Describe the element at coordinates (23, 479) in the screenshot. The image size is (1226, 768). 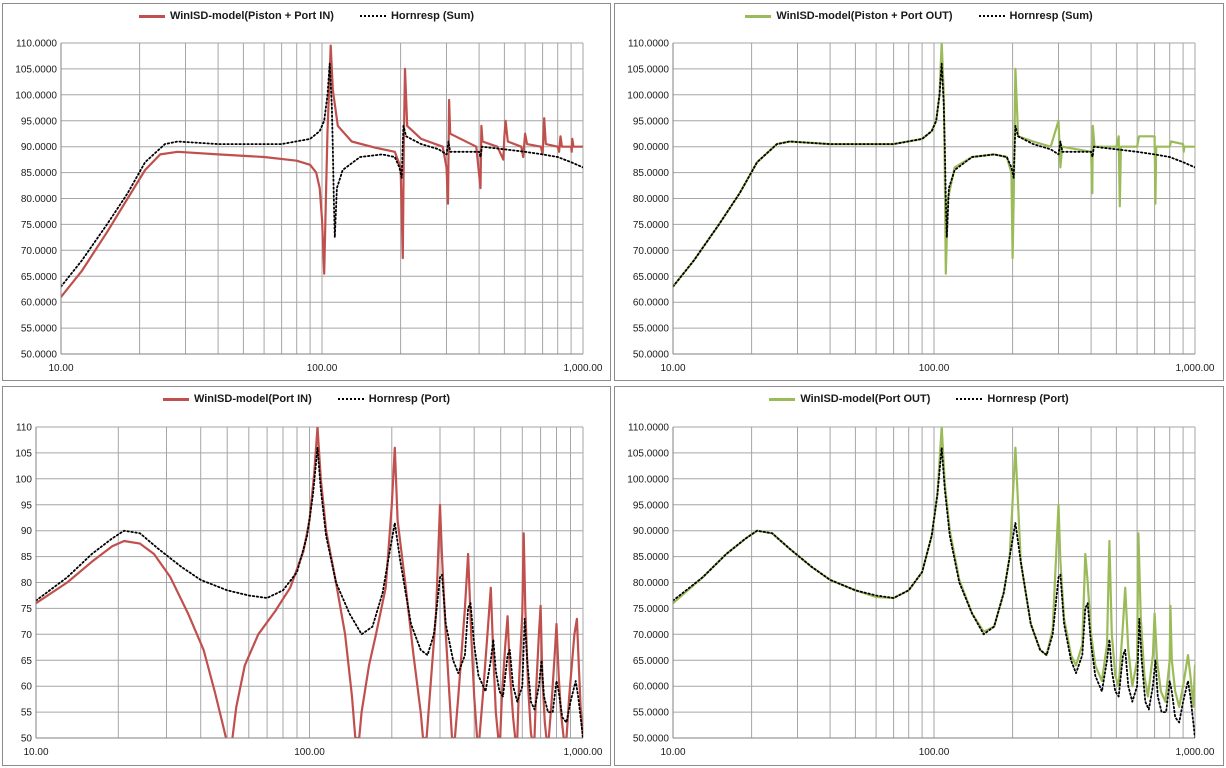
I see `y-tick-label: 100` at that location.